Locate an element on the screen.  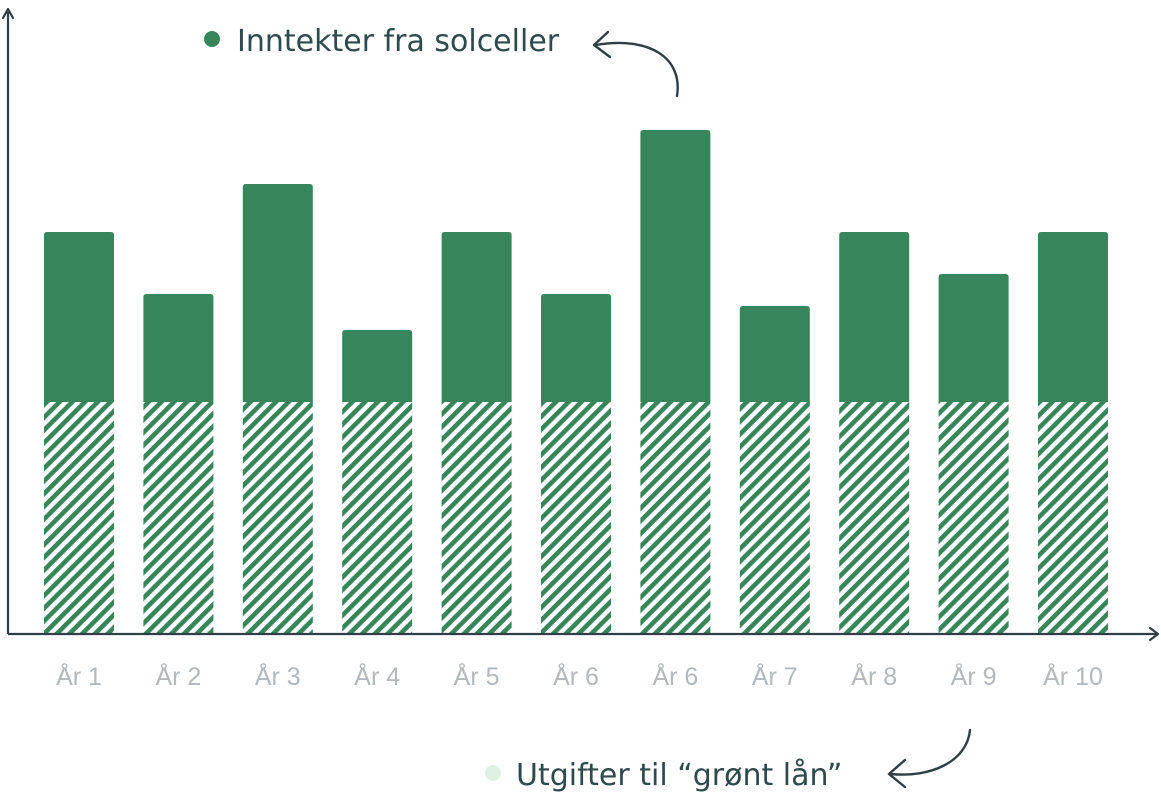
legend-marker-income is located at coordinates (212, 39).